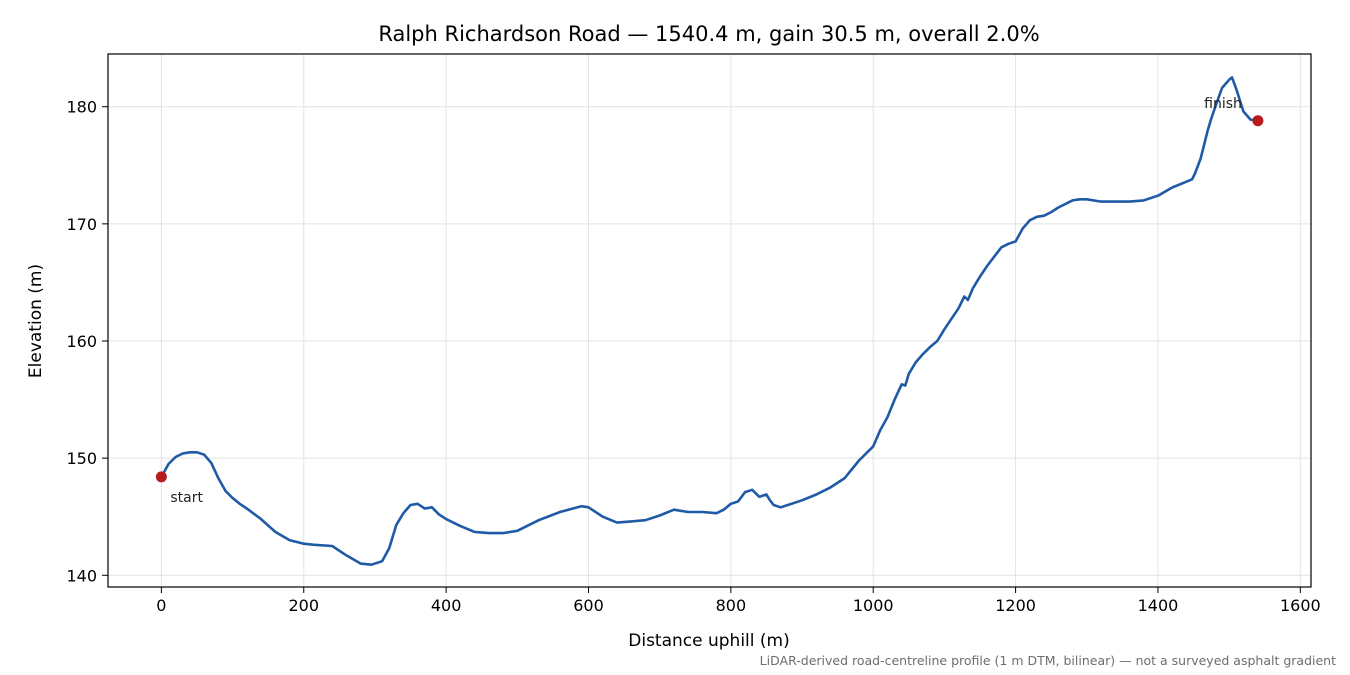 The height and width of the screenshot is (675, 1350). What do you see at coordinates (81, 107) in the screenshot?
I see `y-tick-label: 180` at bounding box center [81, 107].